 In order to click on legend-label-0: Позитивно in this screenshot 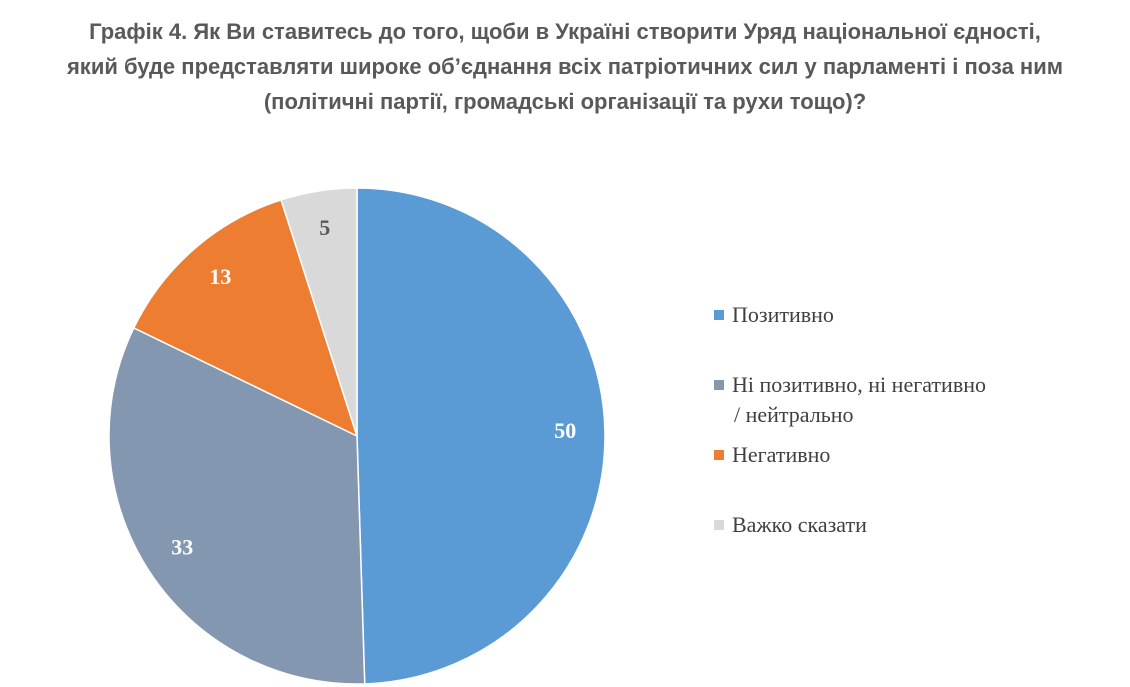, I will do `click(783, 314)`.